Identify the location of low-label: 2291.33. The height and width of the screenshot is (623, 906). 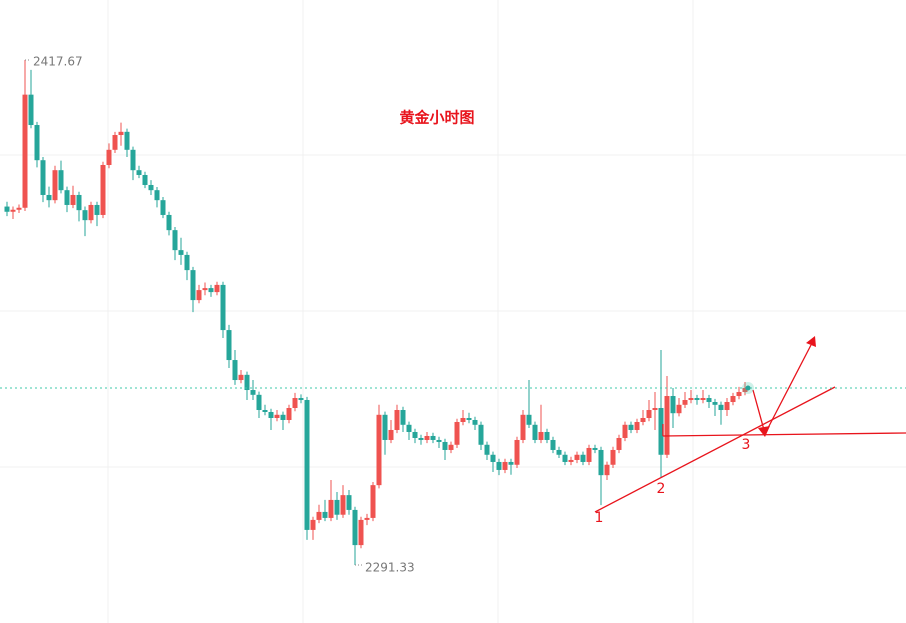
(390, 567).